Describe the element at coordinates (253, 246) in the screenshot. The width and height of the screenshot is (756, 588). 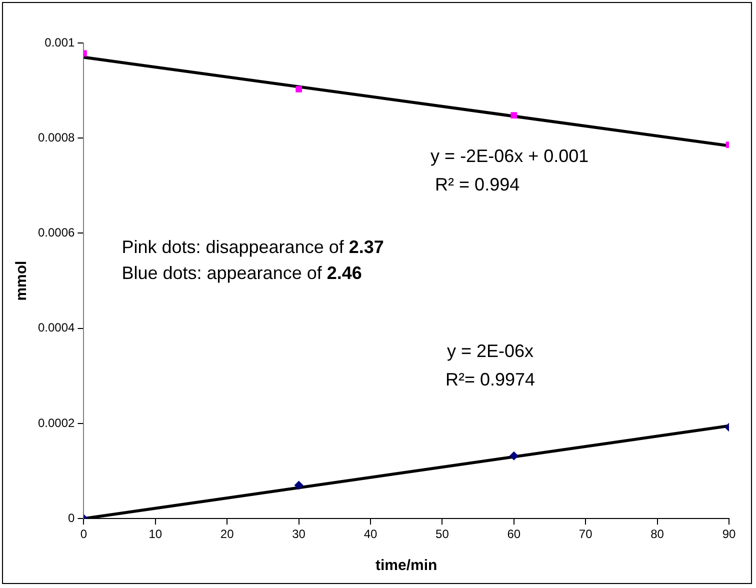
I see `annotation: Pink dots: disappearance of 2.37` at that location.